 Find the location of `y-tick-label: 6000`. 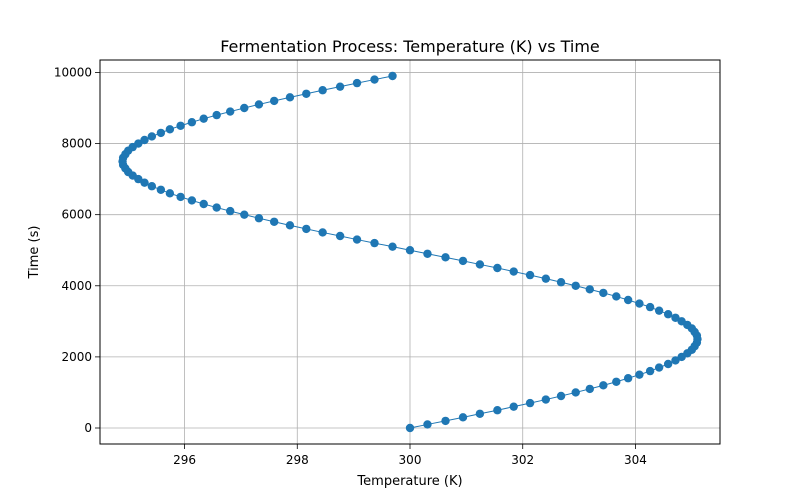

y-tick-label: 6000 is located at coordinates (76, 215).